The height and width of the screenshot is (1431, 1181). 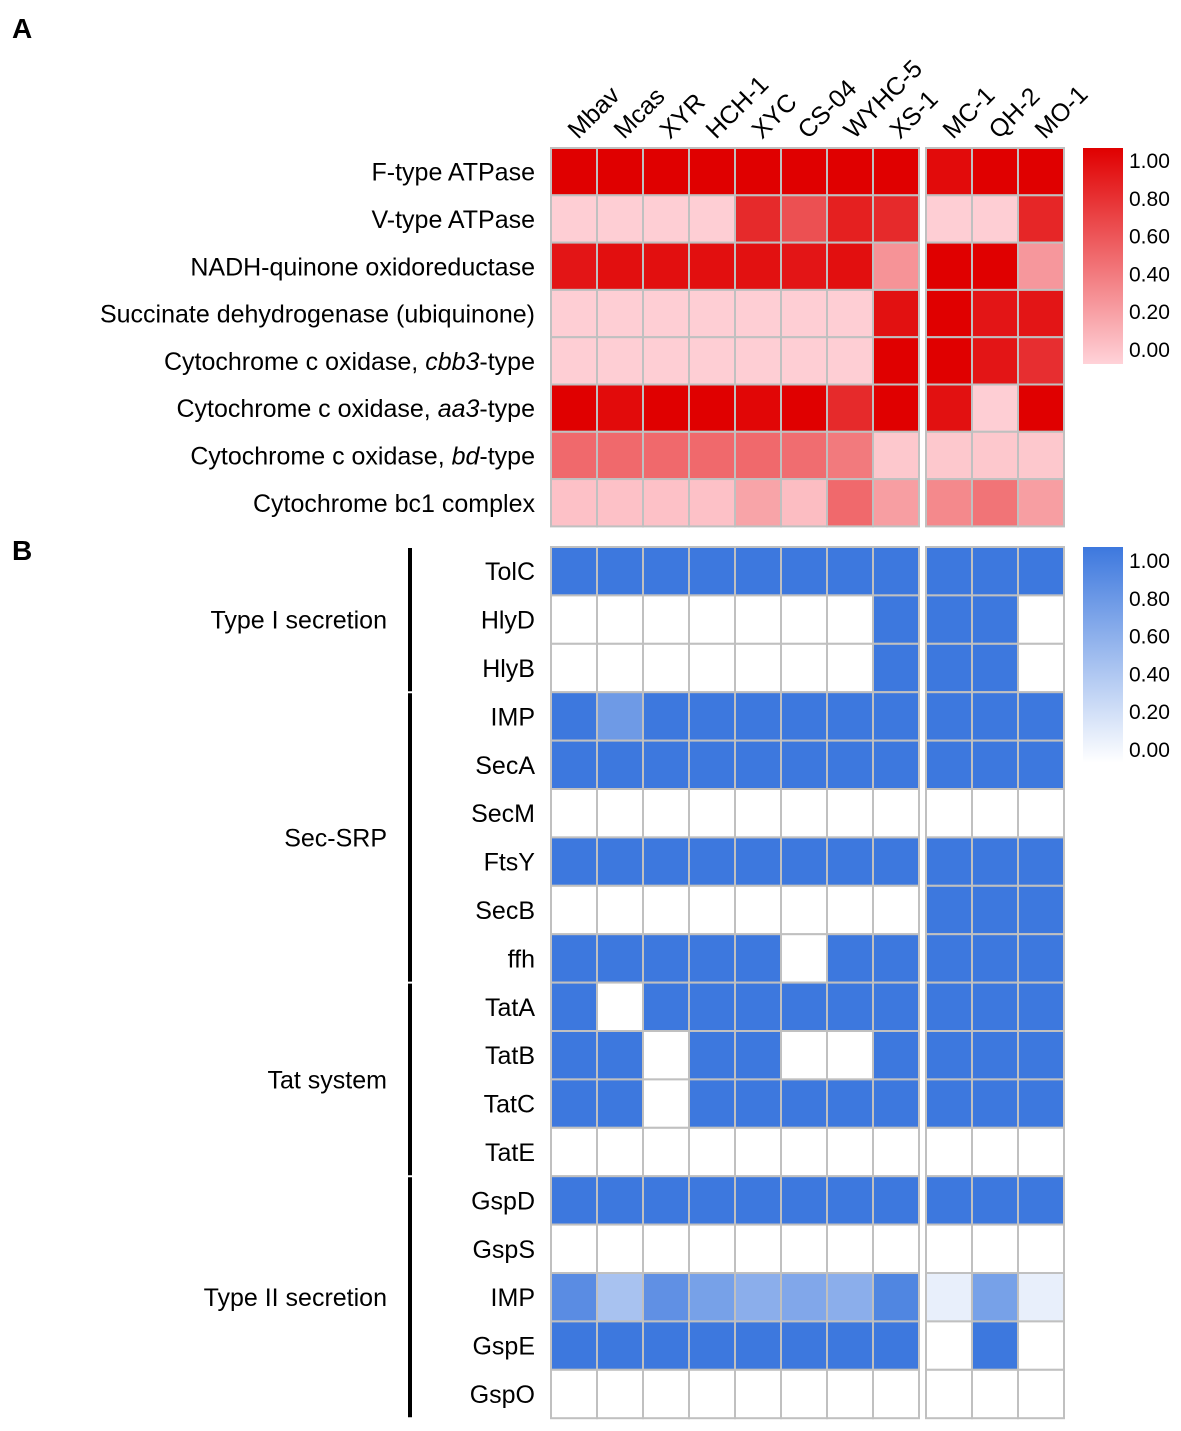 What do you see at coordinates (295, 1298) in the screenshot?
I see `group-label-4: Type II secretion` at bounding box center [295, 1298].